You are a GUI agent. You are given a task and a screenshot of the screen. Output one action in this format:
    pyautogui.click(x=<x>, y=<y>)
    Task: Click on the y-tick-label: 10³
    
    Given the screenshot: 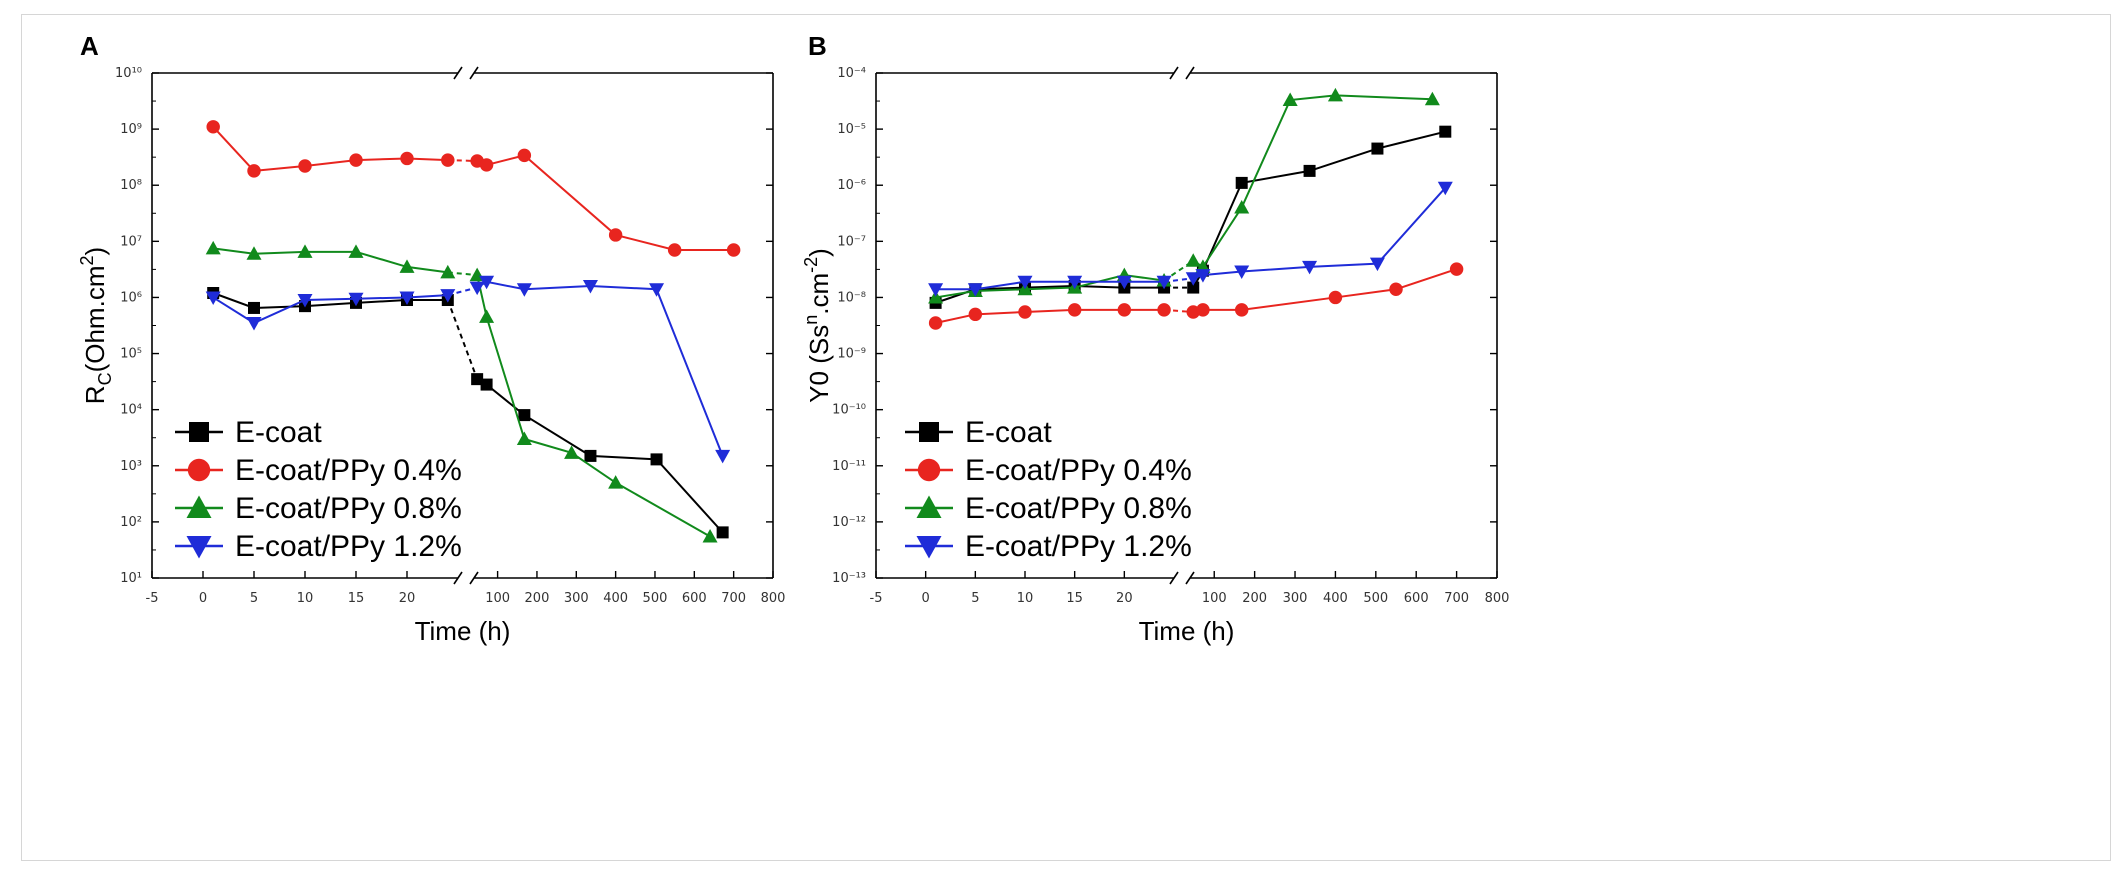 What is the action you would take?
    pyautogui.click(x=131, y=466)
    